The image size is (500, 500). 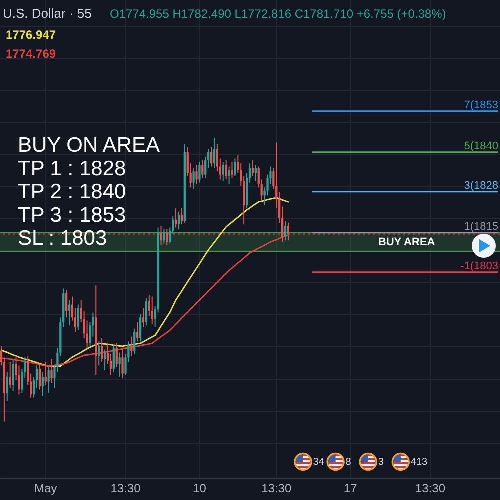 What do you see at coordinates (351, 489) in the screenshot?
I see `x-tick-label: 17` at bounding box center [351, 489].